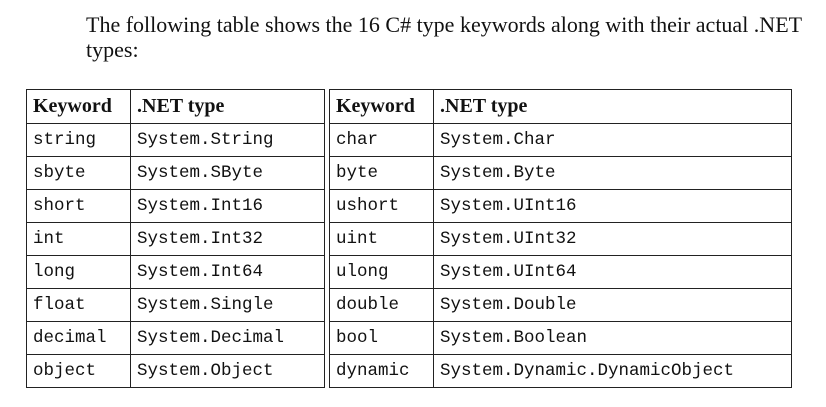  I want to click on keyword-cell: float, so click(78, 305).